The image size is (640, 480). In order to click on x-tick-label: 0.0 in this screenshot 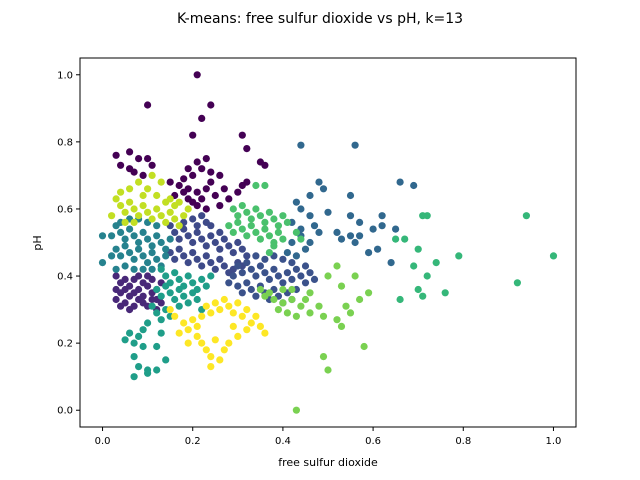, I will do `click(103, 441)`.